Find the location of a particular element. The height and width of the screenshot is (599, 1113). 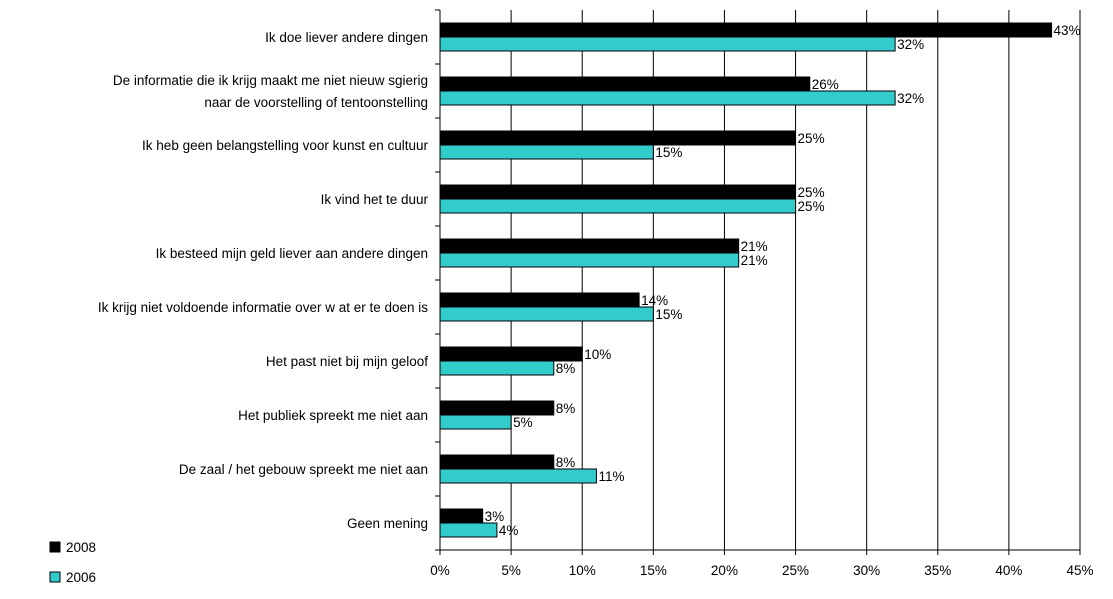

data-label-2008: 10% is located at coordinates (597, 354).